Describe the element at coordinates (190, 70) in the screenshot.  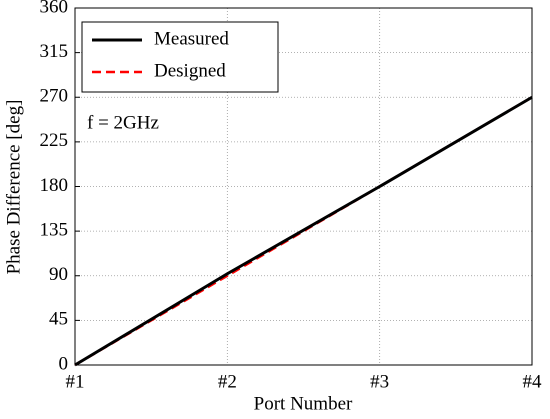
I see `legend-label: Designed` at that location.